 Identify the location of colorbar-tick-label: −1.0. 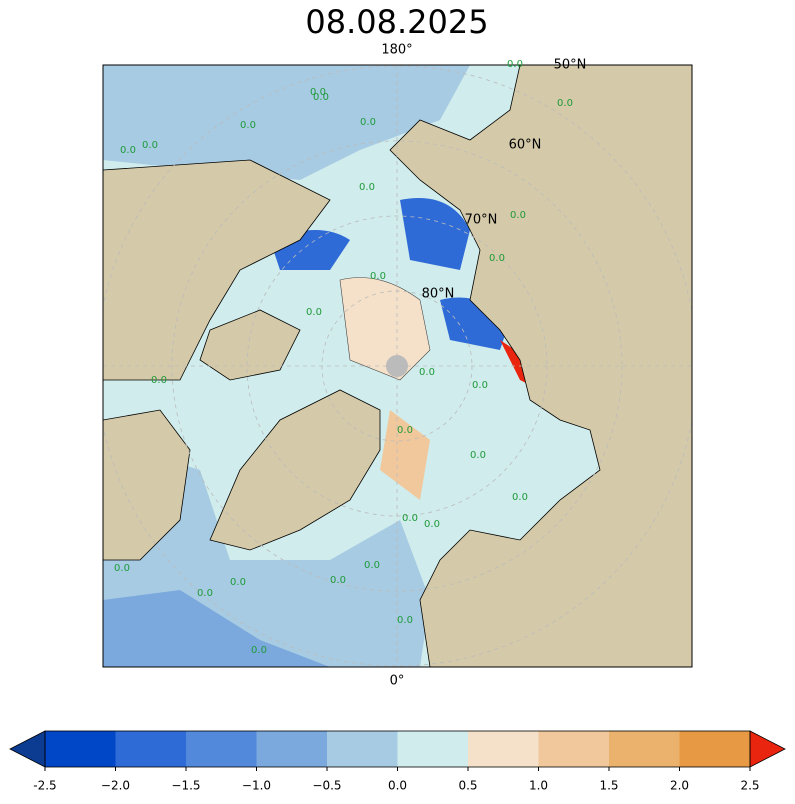
(256, 786).